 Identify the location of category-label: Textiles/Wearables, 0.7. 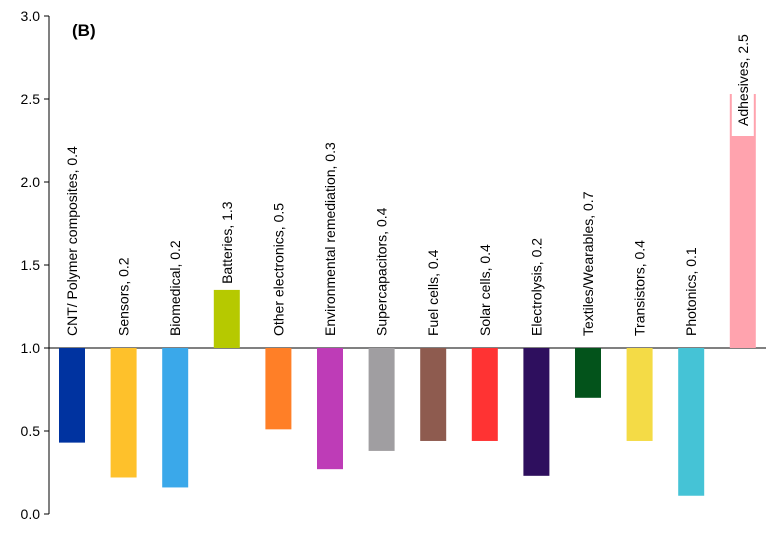
(588, 263).